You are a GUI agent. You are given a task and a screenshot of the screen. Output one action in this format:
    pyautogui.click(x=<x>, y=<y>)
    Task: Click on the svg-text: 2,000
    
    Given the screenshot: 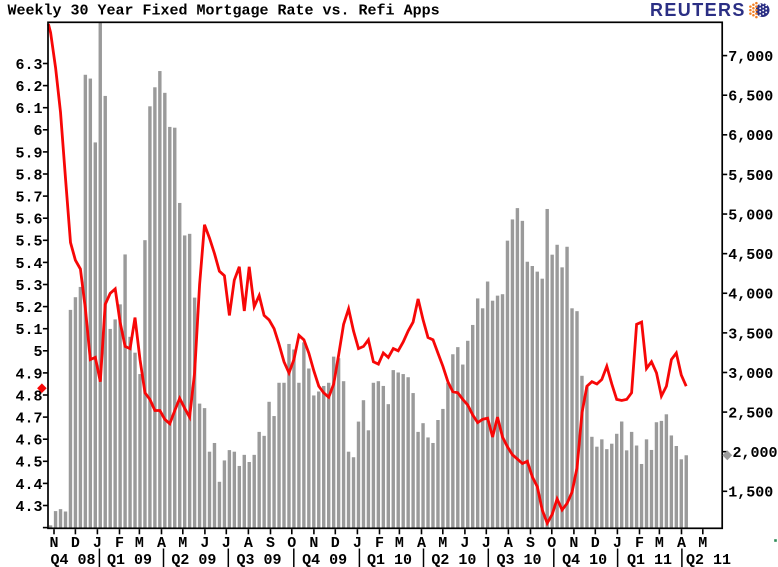 What is the action you would take?
    pyautogui.click(x=755, y=453)
    